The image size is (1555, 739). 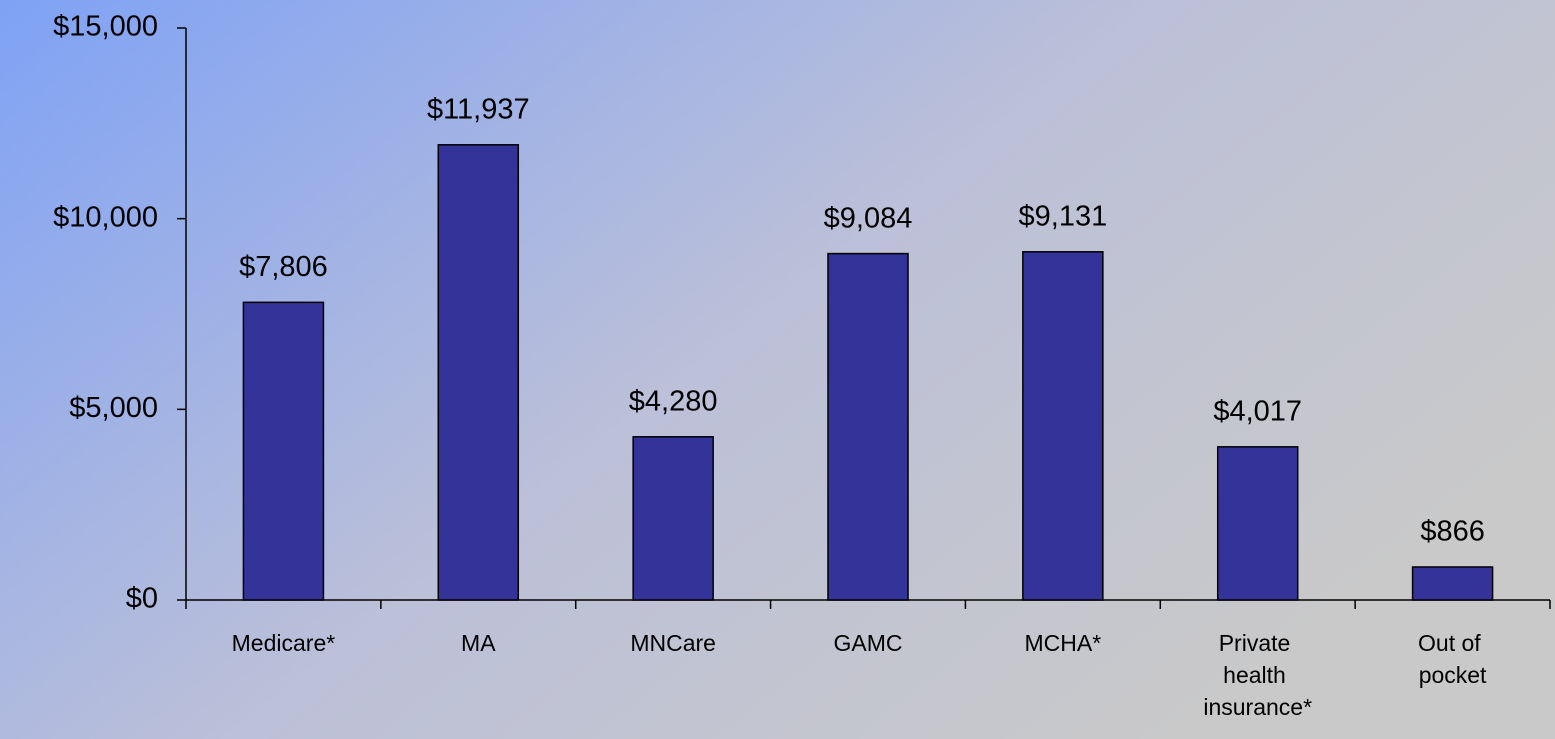 What do you see at coordinates (868, 643) in the screenshot?
I see `x-tick-label: GAMC` at bounding box center [868, 643].